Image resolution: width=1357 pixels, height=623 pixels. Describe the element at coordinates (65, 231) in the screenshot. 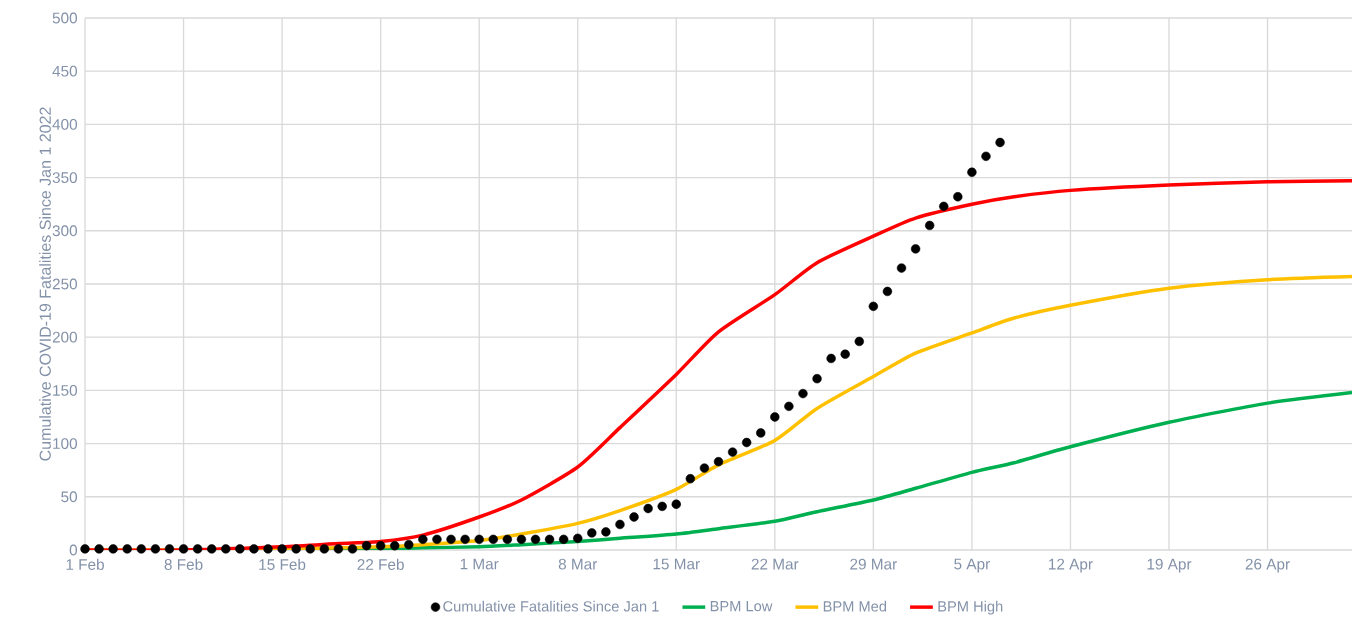

I see `y-tick-label: 300` at that location.